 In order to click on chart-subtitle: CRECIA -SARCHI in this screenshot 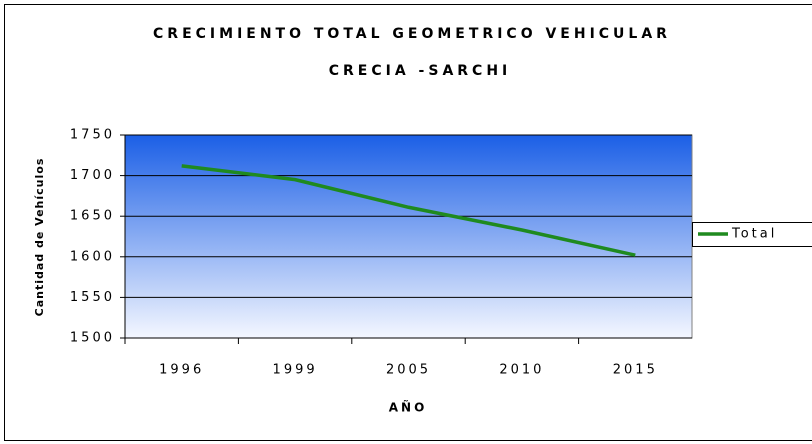, I will do `click(420, 71)`.